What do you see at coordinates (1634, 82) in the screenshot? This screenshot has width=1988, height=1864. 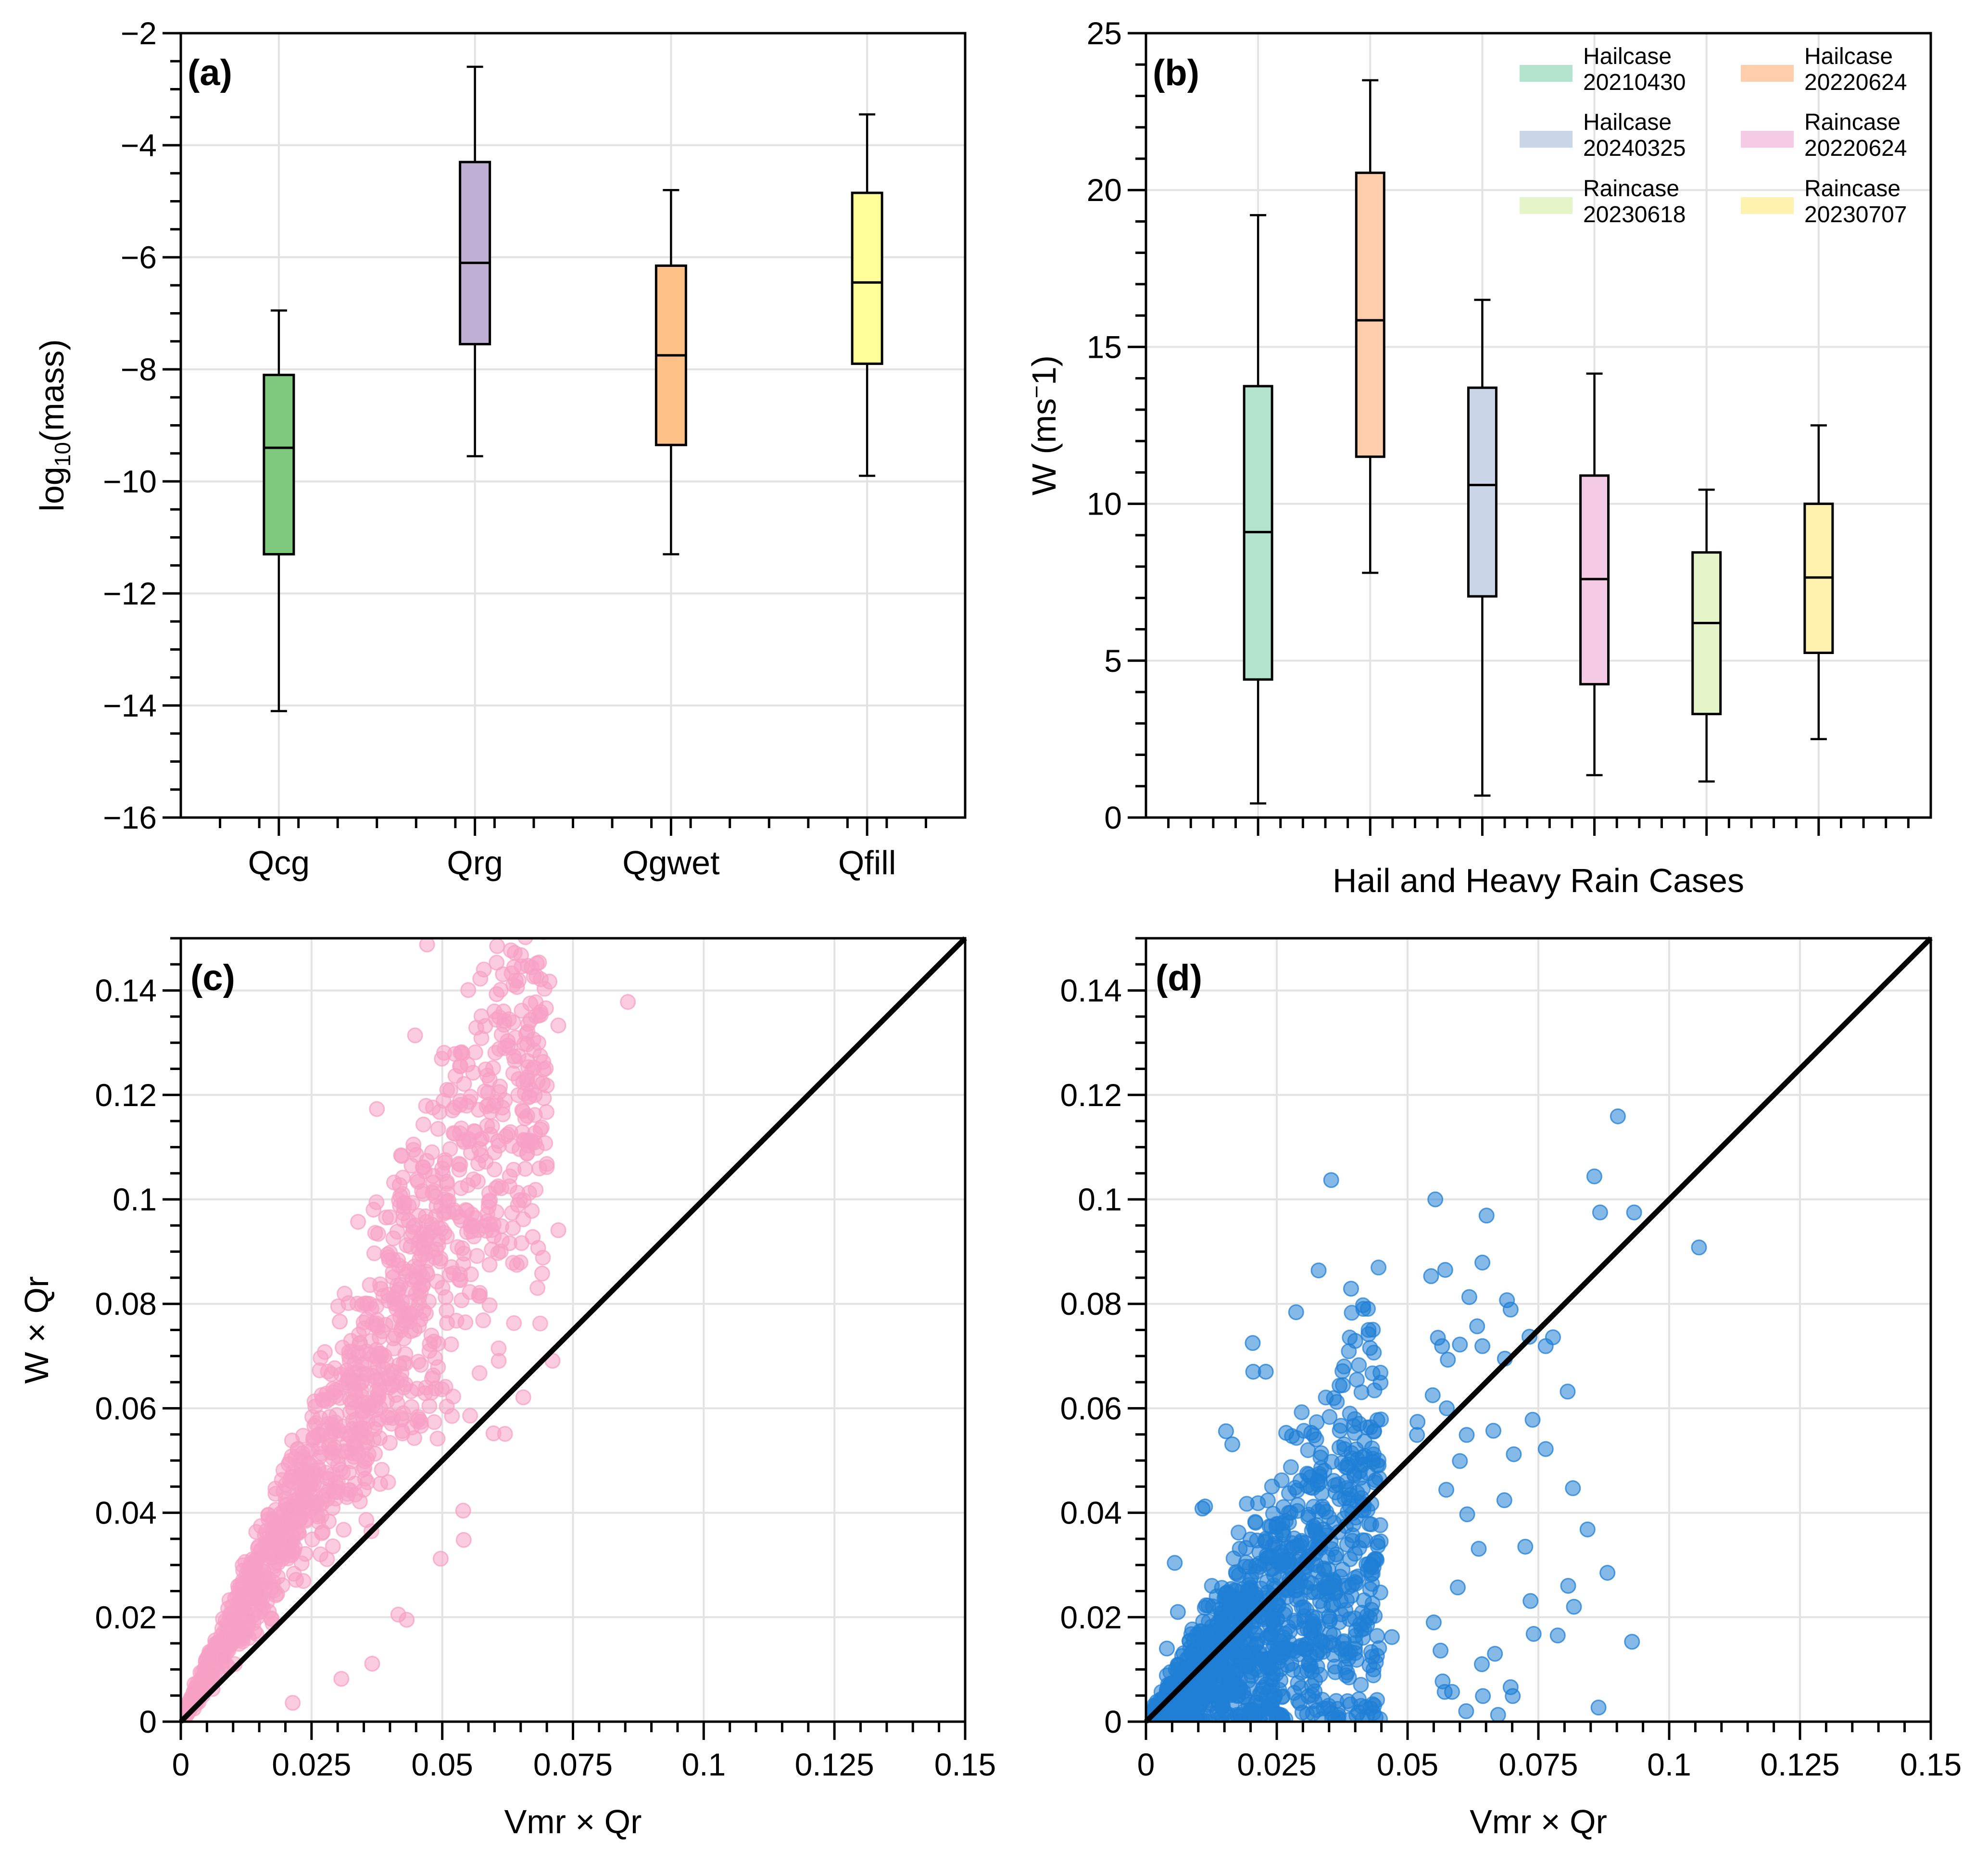 I see `legend-label-line2: 20210430` at bounding box center [1634, 82].